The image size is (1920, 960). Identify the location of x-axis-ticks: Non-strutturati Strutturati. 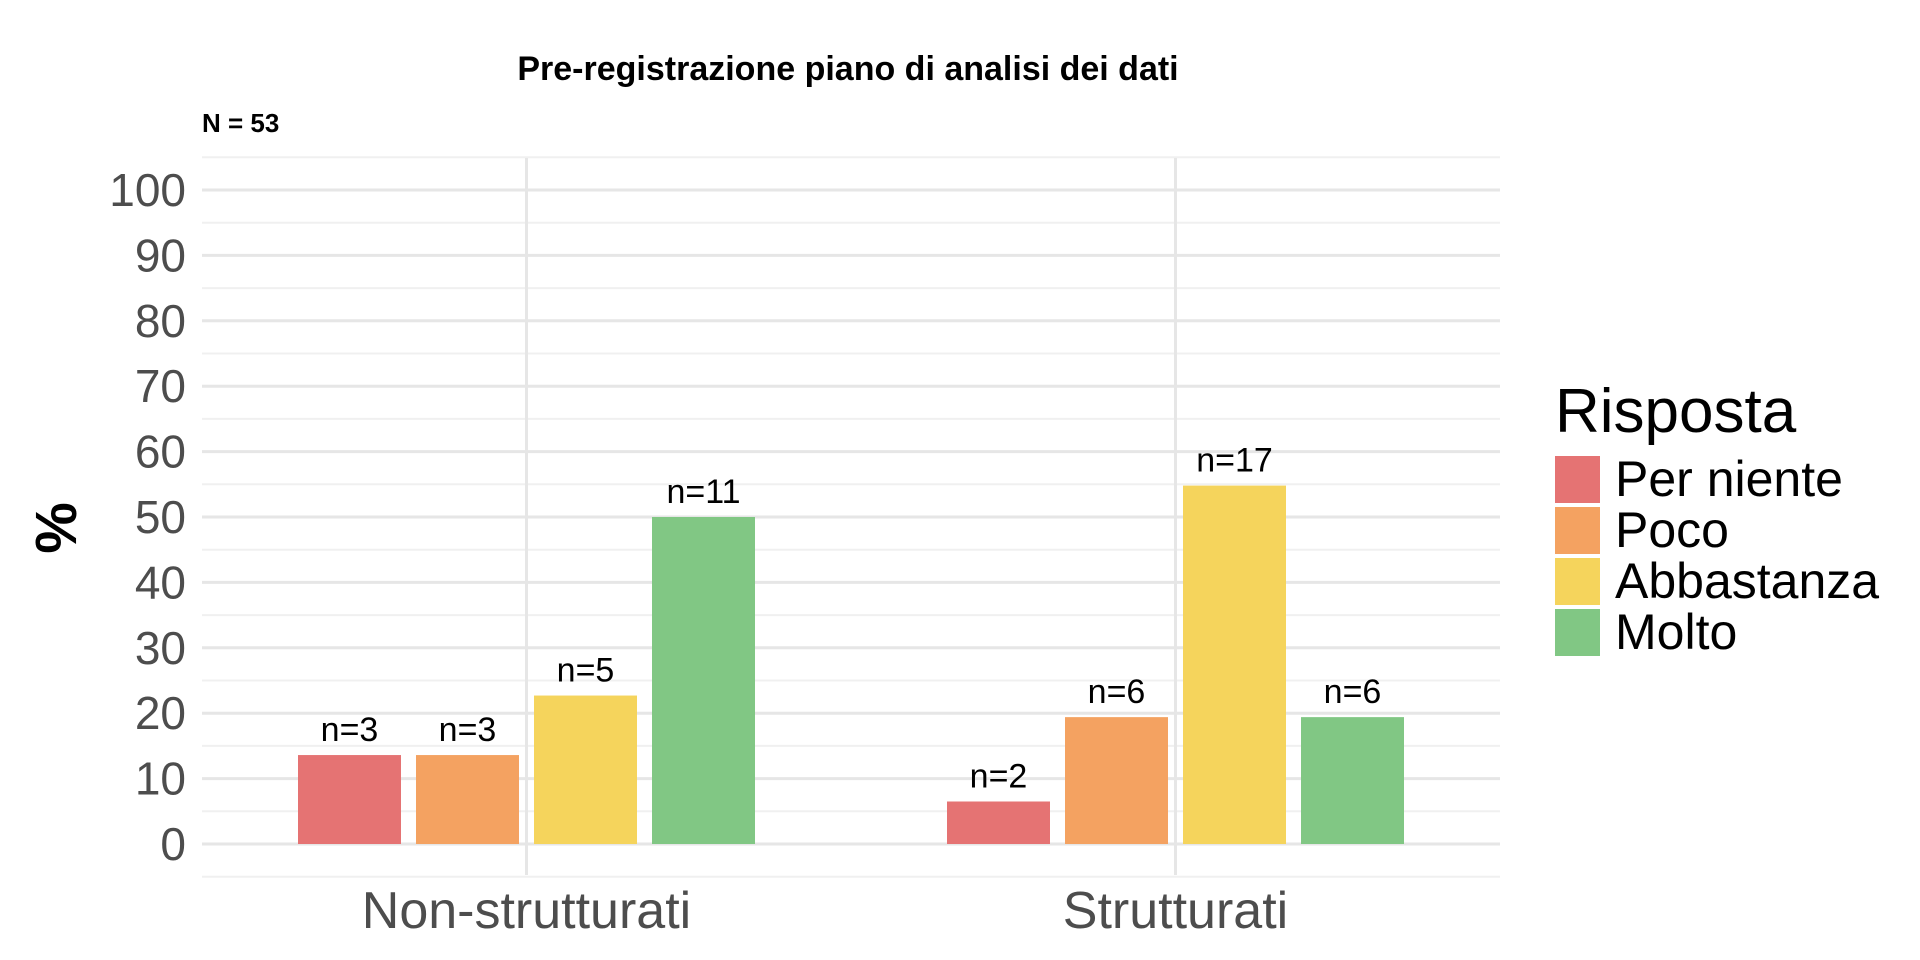
(825, 911).